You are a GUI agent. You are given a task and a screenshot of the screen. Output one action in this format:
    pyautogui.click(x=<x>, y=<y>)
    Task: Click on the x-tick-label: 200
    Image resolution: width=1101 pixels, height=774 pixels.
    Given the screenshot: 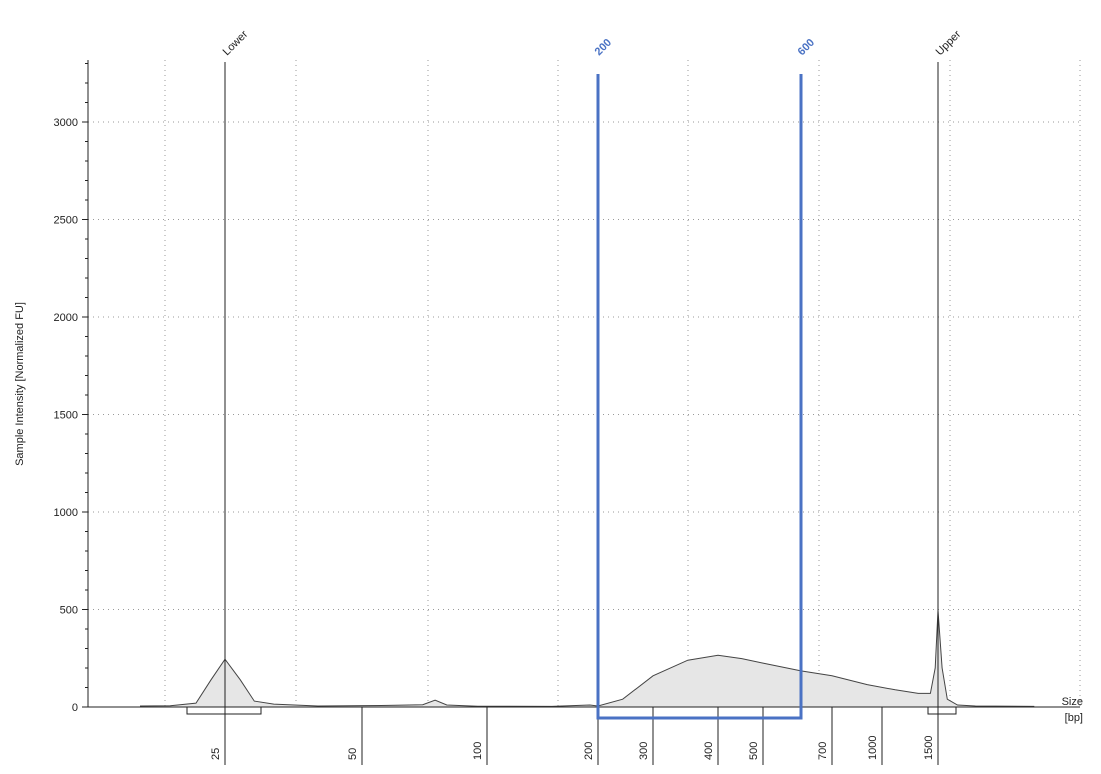 What is the action you would take?
    pyautogui.click(x=589, y=751)
    